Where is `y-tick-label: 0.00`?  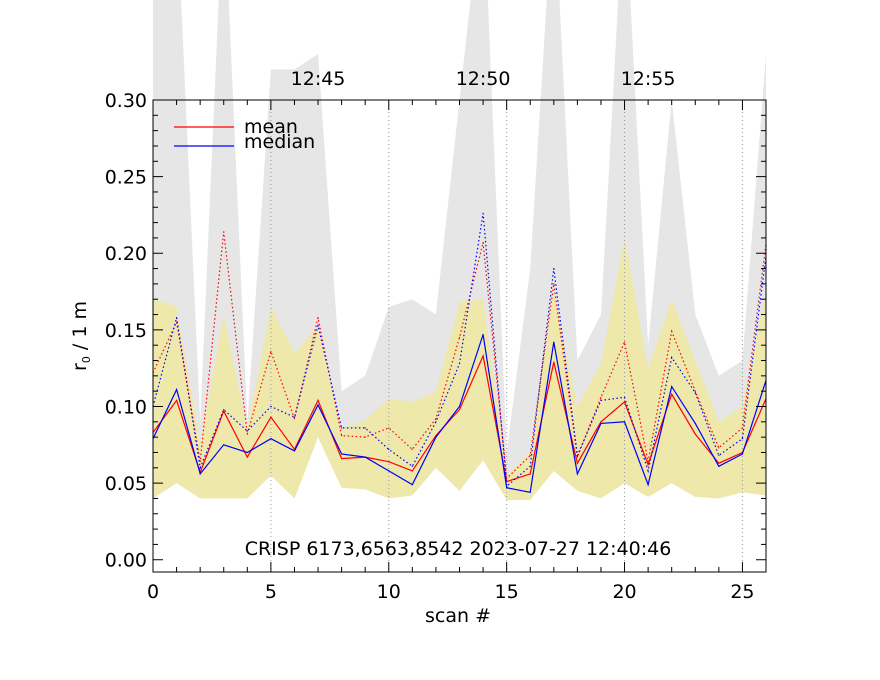 y-tick-label: 0.00 is located at coordinates (126, 561).